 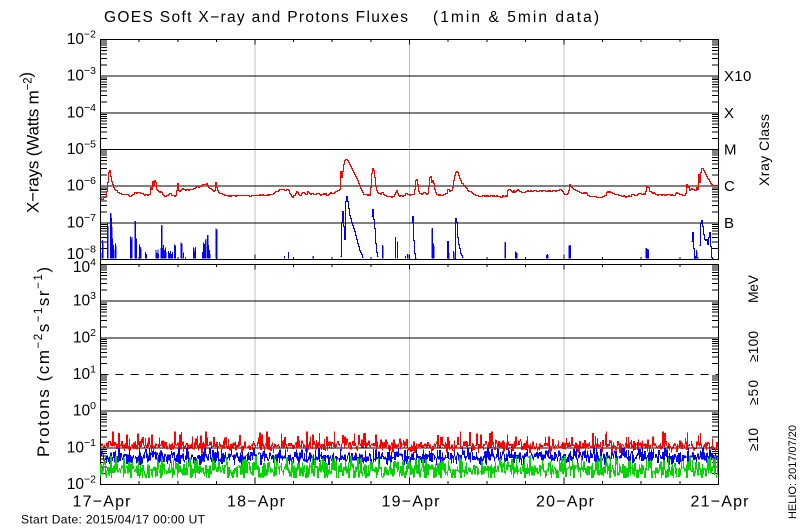 What do you see at coordinates (729, 186) in the screenshot?
I see `svg-text: C` at bounding box center [729, 186].